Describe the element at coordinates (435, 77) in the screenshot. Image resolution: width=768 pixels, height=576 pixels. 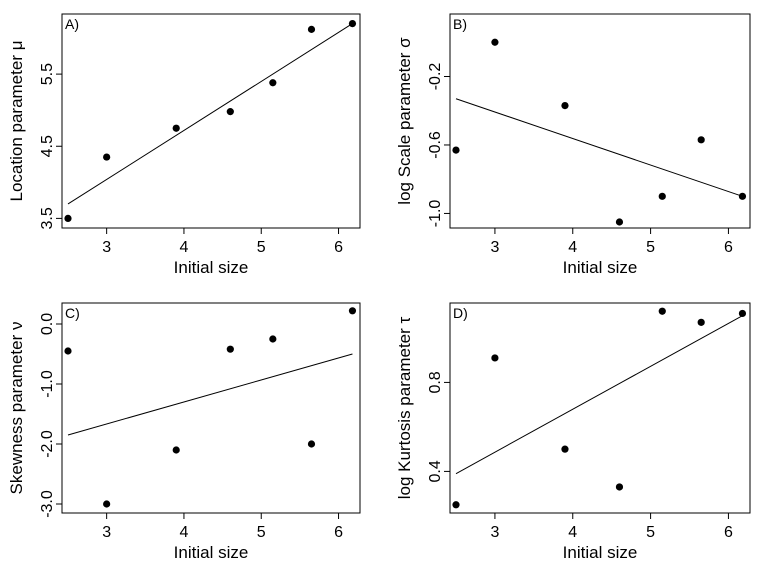
I see `y-tick-label: -0.2` at that location.